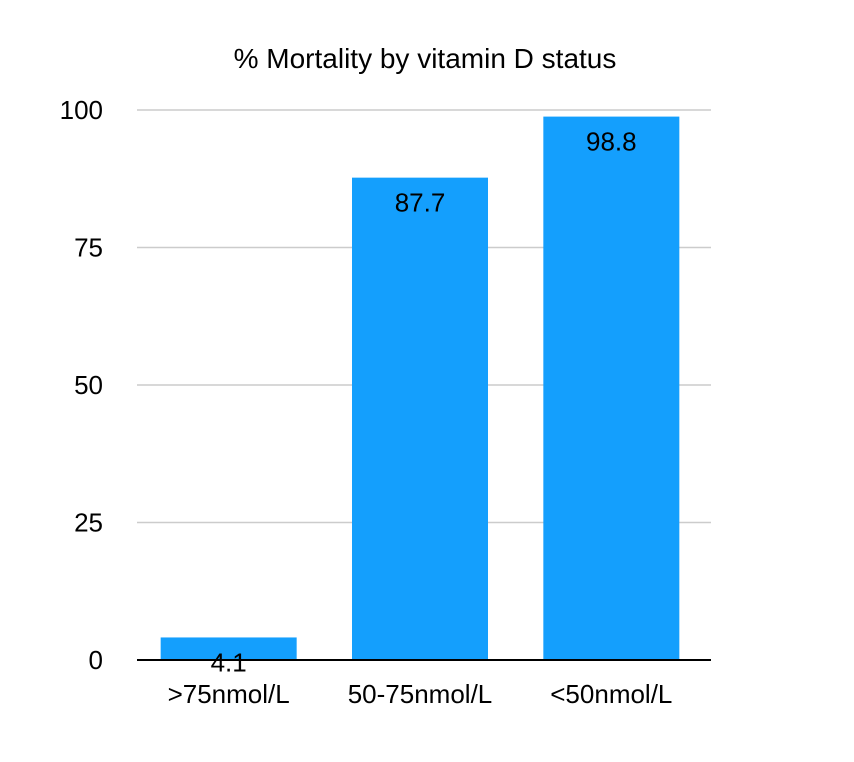 The width and height of the screenshot is (854, 762). Describe the element at coordinates (611, 142) in the screenshot. I see `data-label: 98.8` at that location.